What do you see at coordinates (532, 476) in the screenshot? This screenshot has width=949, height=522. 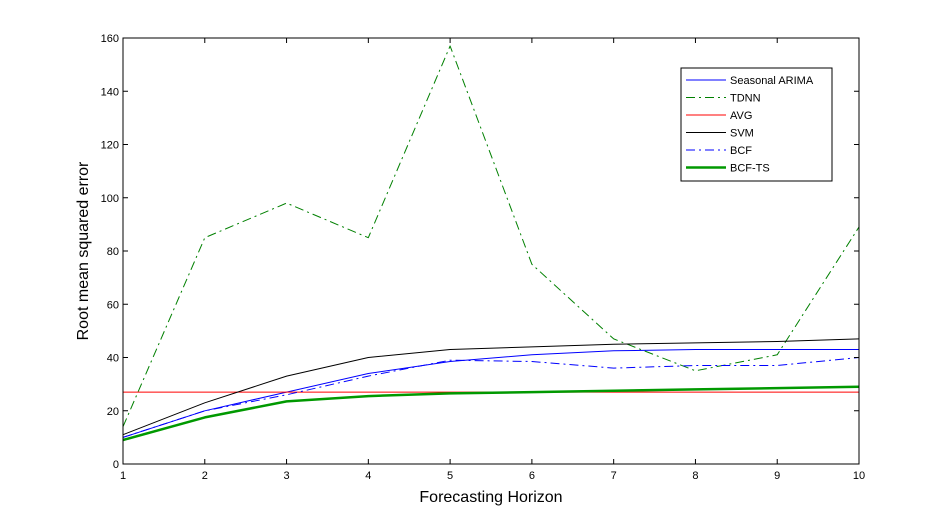 I see `x-tick-label: 6` at bounding box center [532, 476].